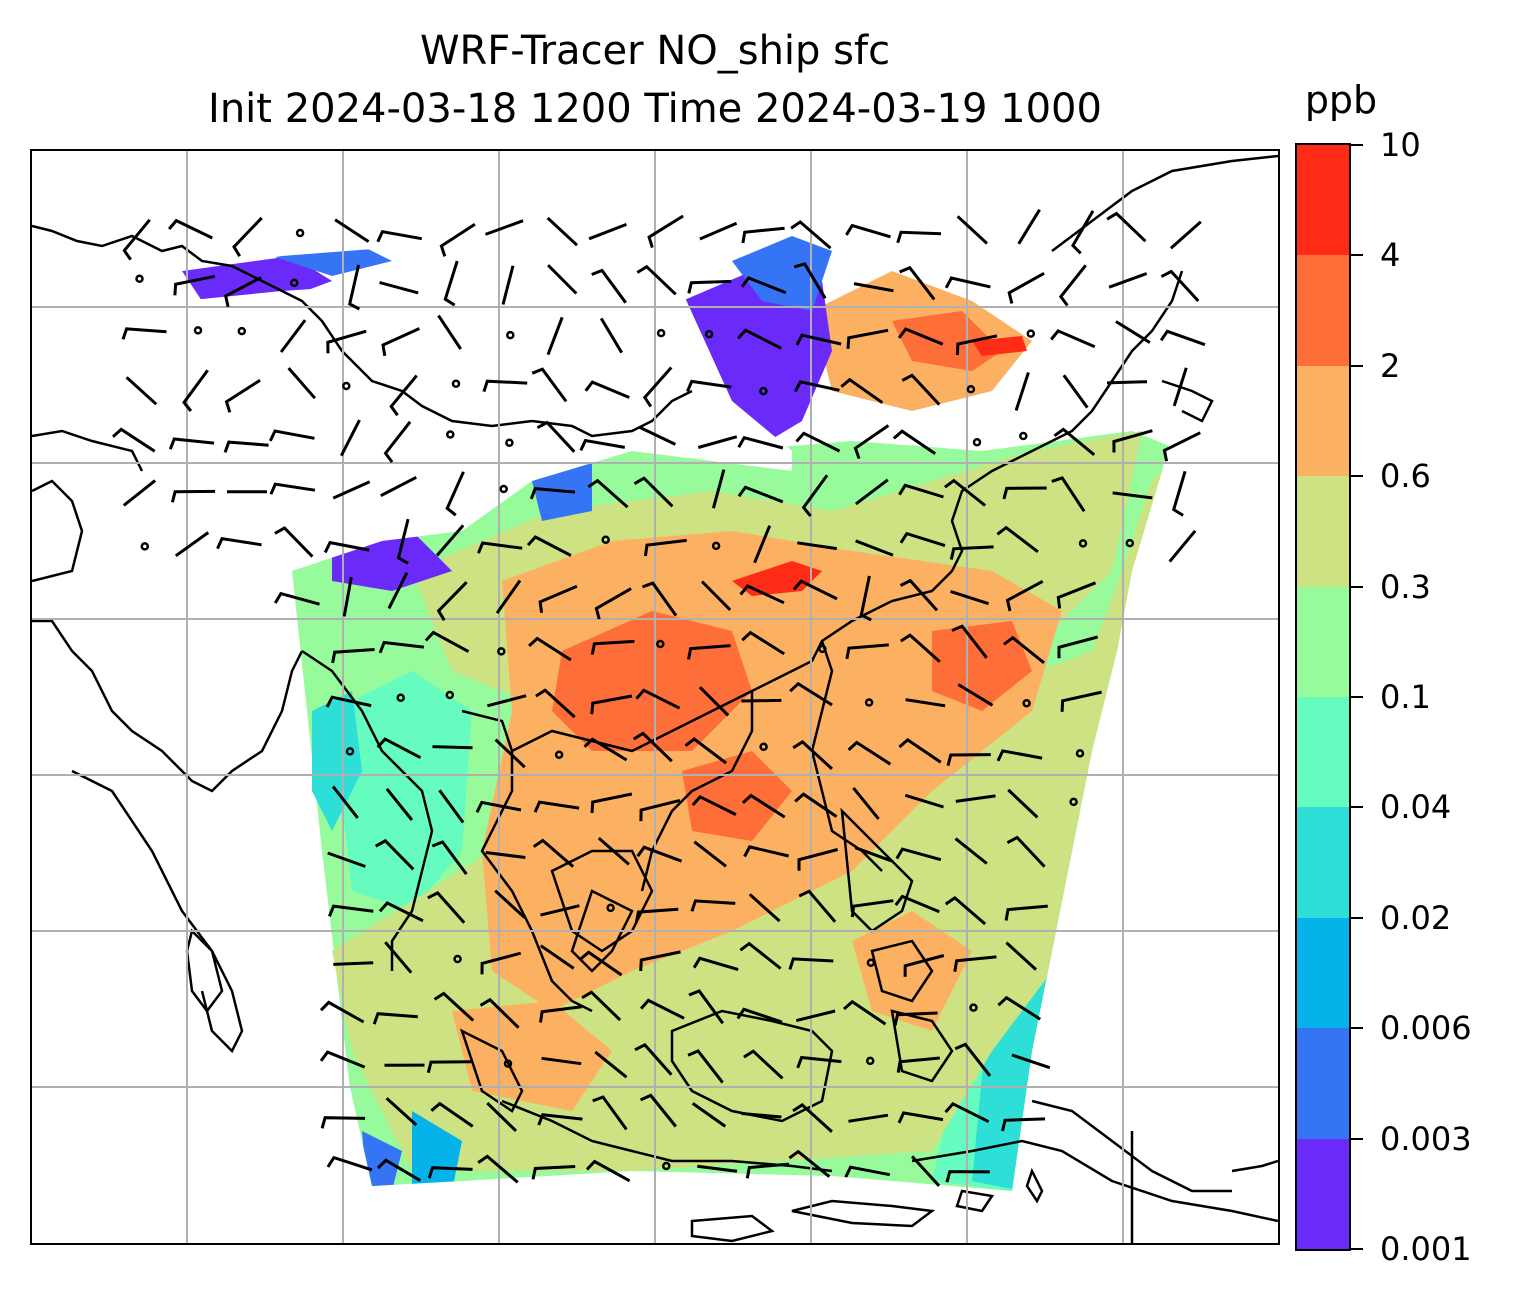  Describe the element at coordinates (1390, 255) in the screenshot. I see `colorbar-tick-label: 4` at that location.